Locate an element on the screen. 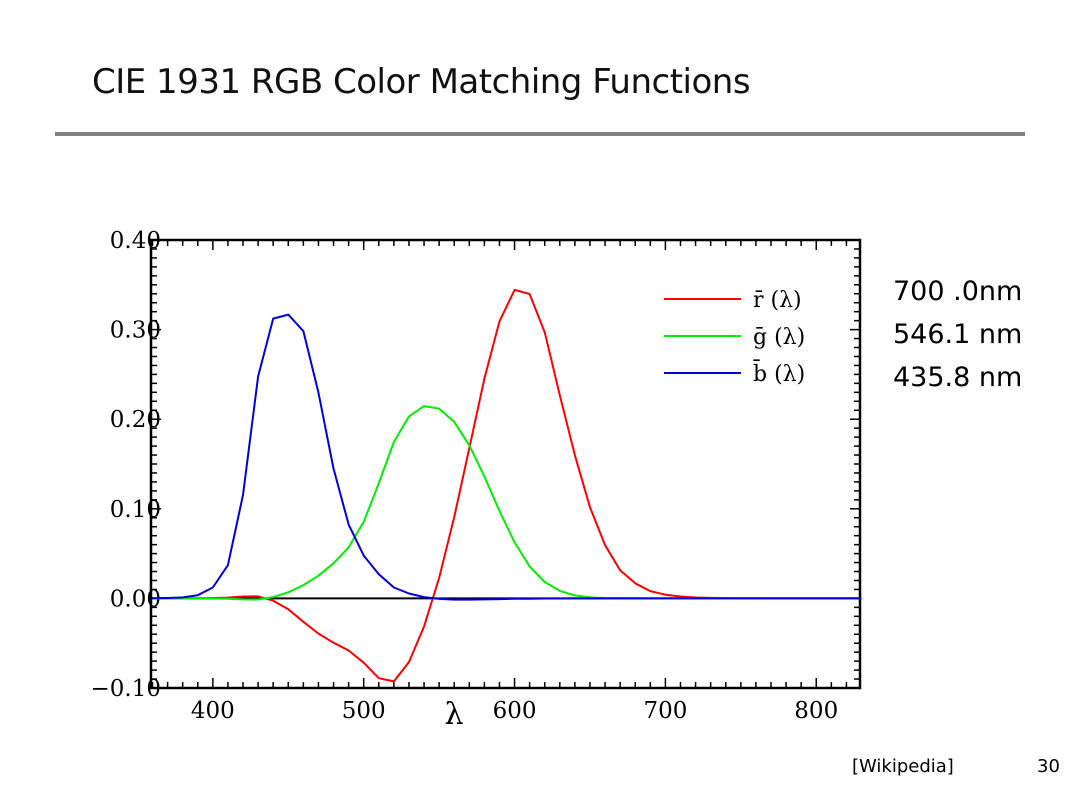  x-tick-label: 800 is located at coordinates (816, 711).